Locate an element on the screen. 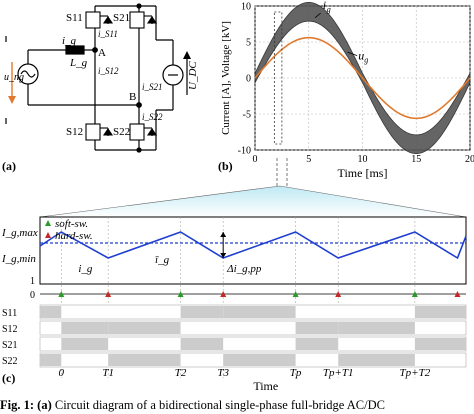  label-s11: S11 is located at coordinates (74, 18).